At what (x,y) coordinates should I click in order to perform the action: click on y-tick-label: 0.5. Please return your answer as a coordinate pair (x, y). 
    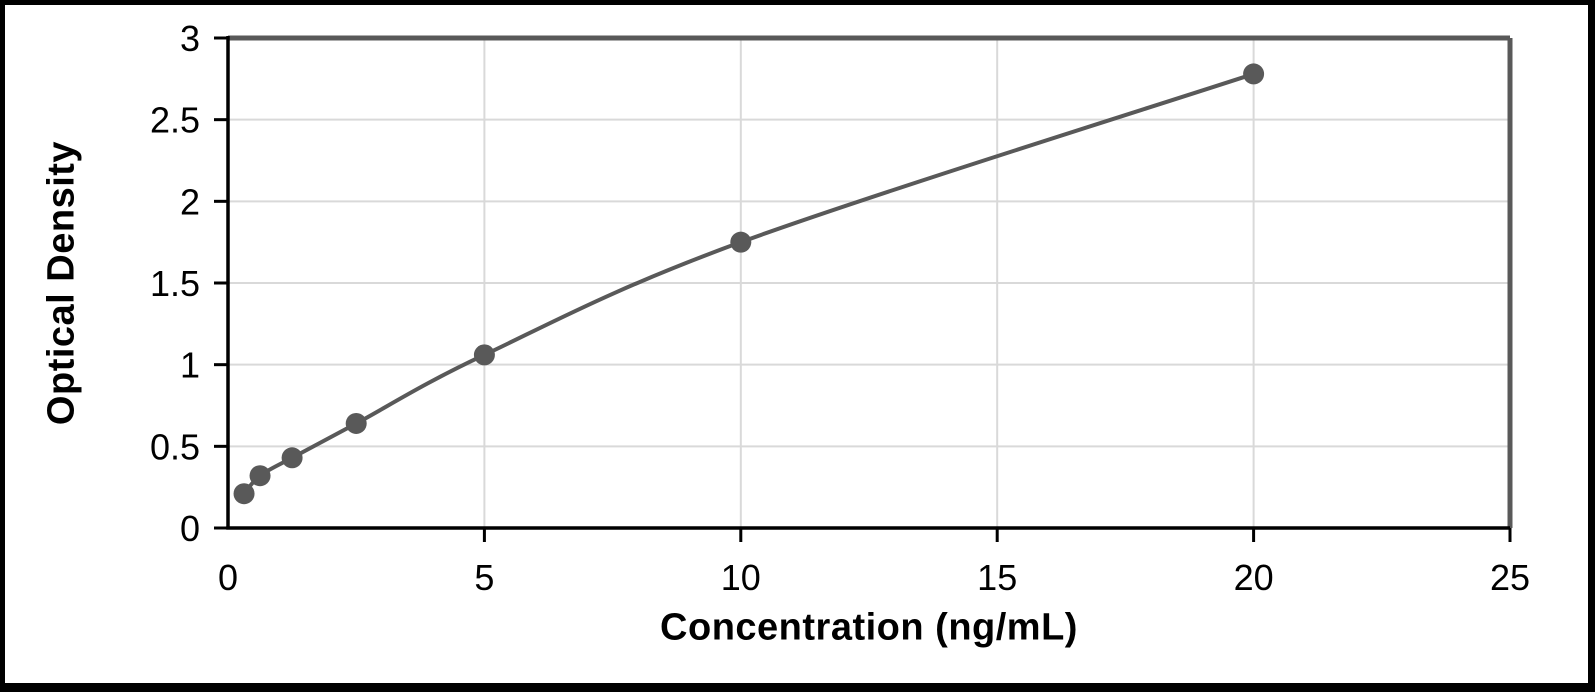
    Looking at the image, I should click on (175, 446).